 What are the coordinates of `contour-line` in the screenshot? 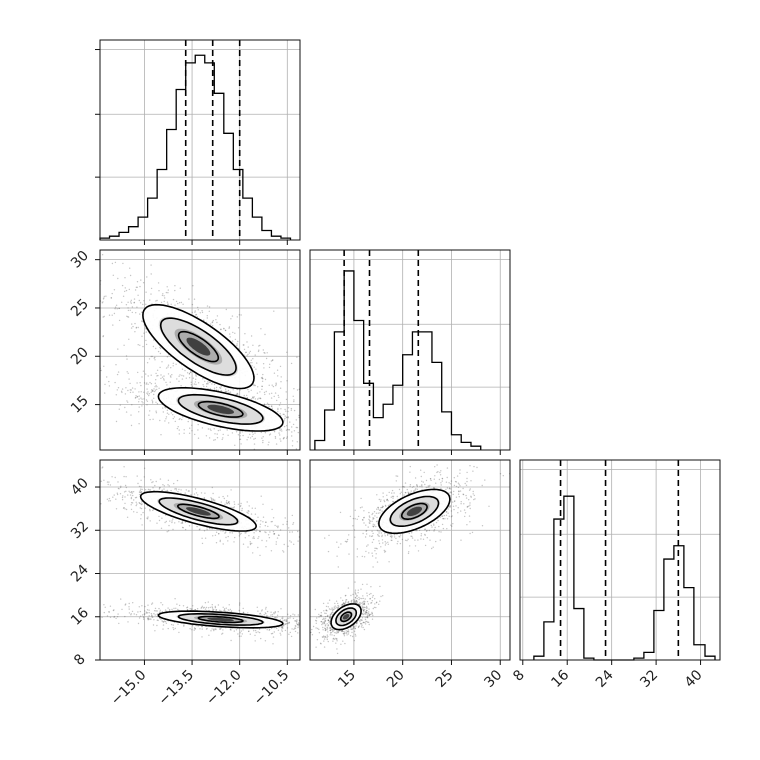 It's located at (198, 346).